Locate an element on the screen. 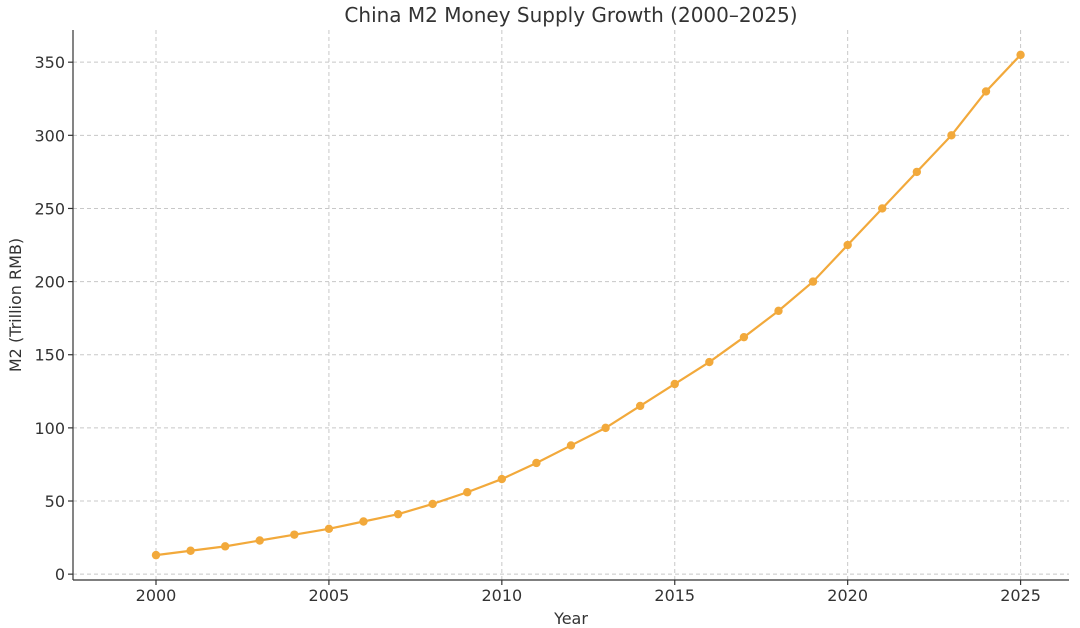  chart-title: China M2 Money Supply Growth (2000–2025) is located at coordinates (570, 15).